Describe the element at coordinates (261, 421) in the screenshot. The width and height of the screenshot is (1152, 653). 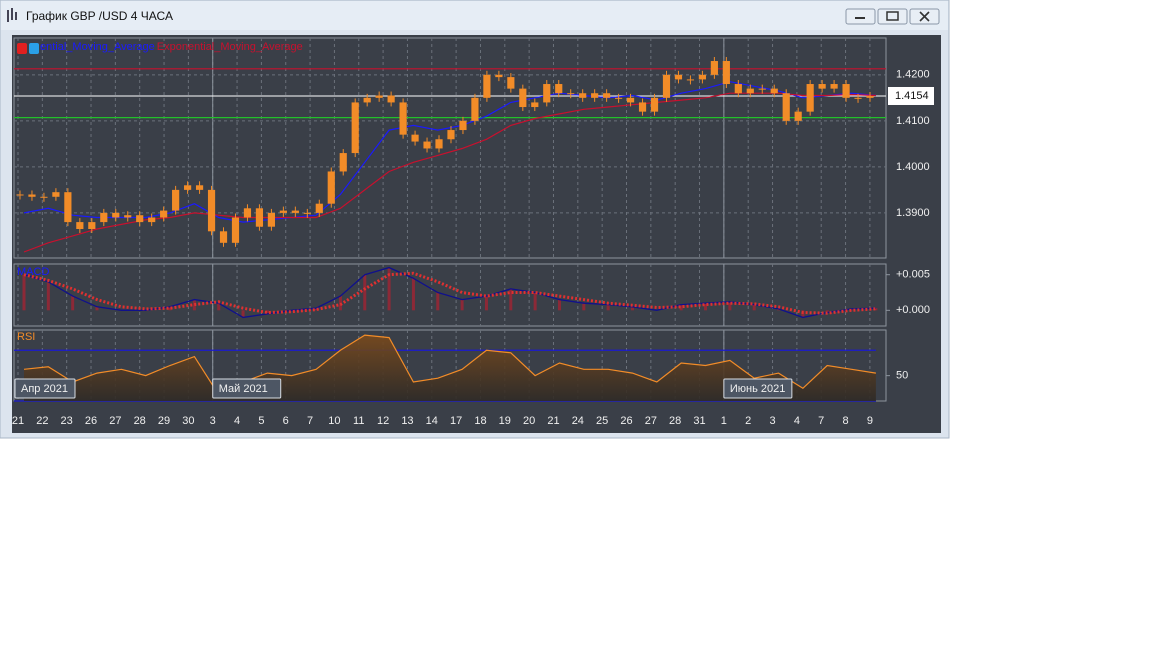
I see `x-tick-label: 5` at that location.